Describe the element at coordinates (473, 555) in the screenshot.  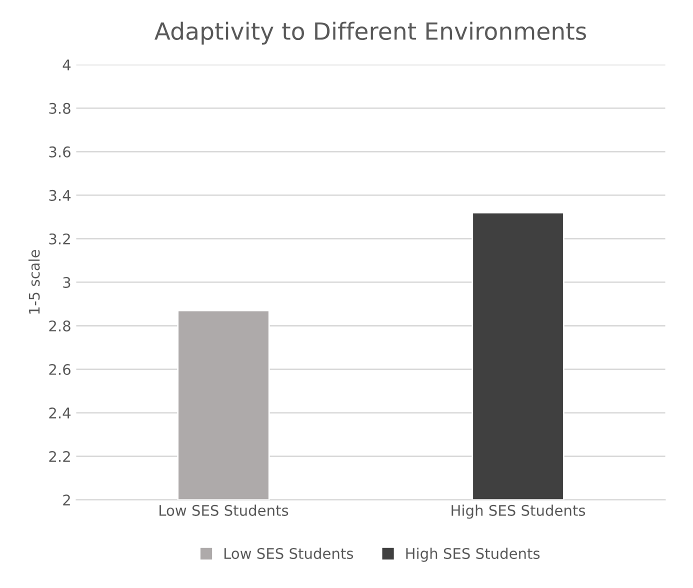
I see `legend-label: High SES Students` at that location.